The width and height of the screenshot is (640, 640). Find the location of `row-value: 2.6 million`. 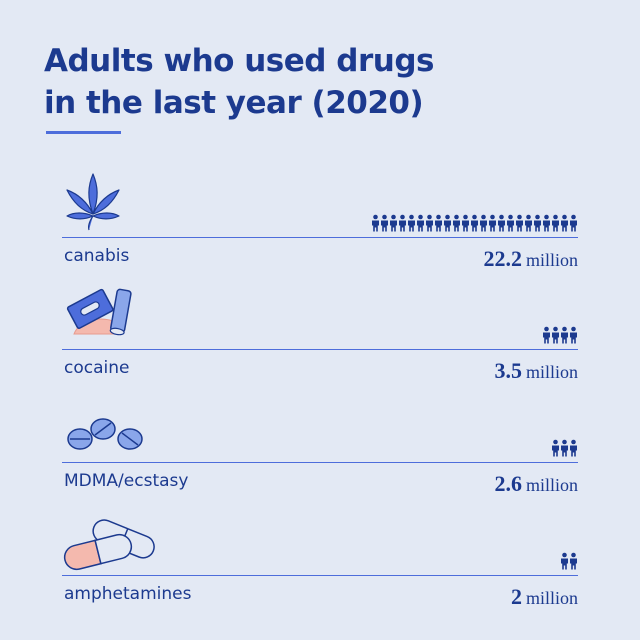

row-value: 2.6 million is located at coordinates (536, 484).